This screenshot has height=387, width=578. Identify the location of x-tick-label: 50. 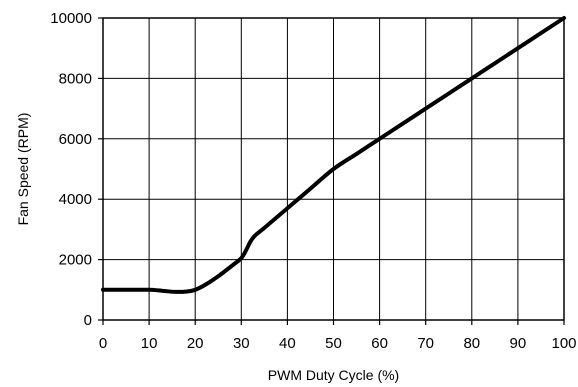
(333, 343).